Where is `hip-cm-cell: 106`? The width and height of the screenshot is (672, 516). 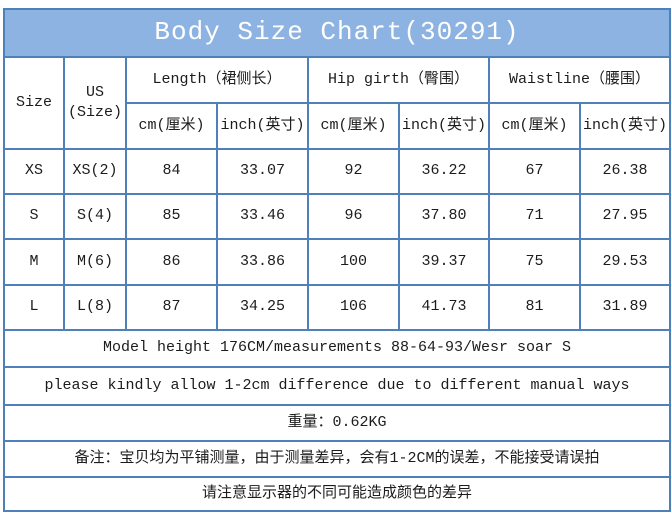
hip-cm-cell: 106 is located at coordinates (353, 307).